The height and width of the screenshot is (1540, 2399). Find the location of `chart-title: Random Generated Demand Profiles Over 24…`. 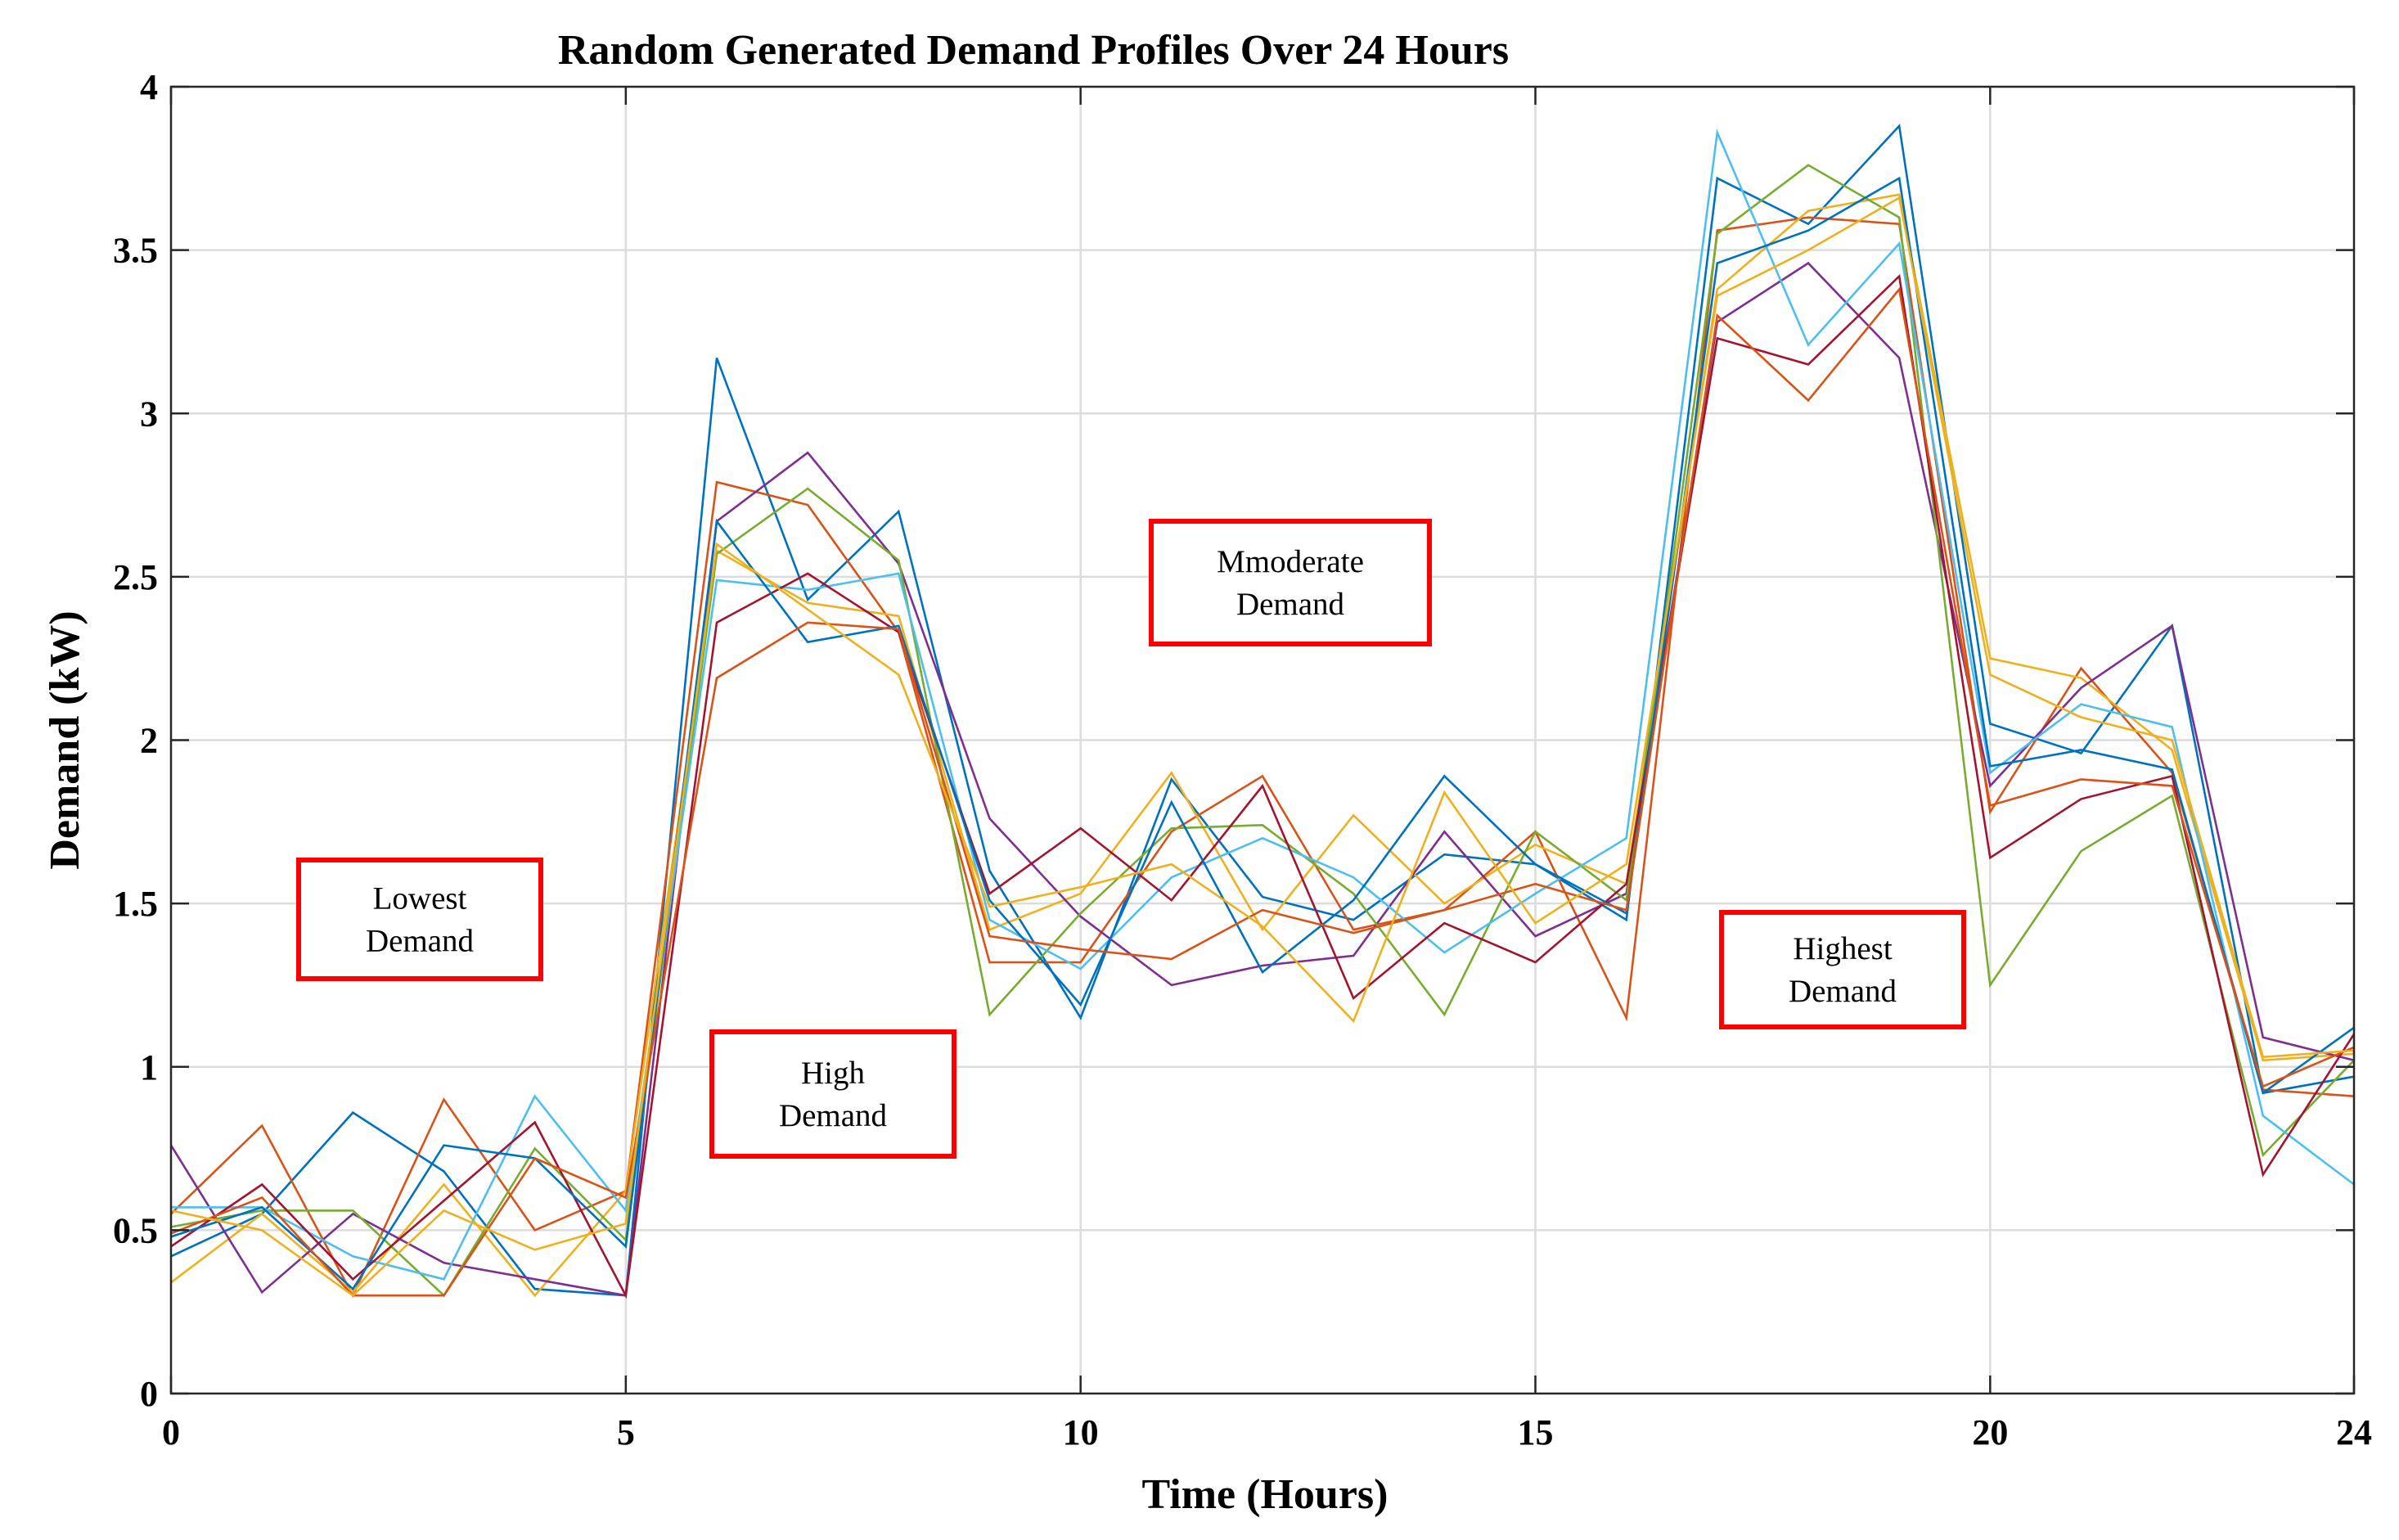

chart-title: Random Generated Demand Profiles Over 24… is located at coordinates (1033, 50).